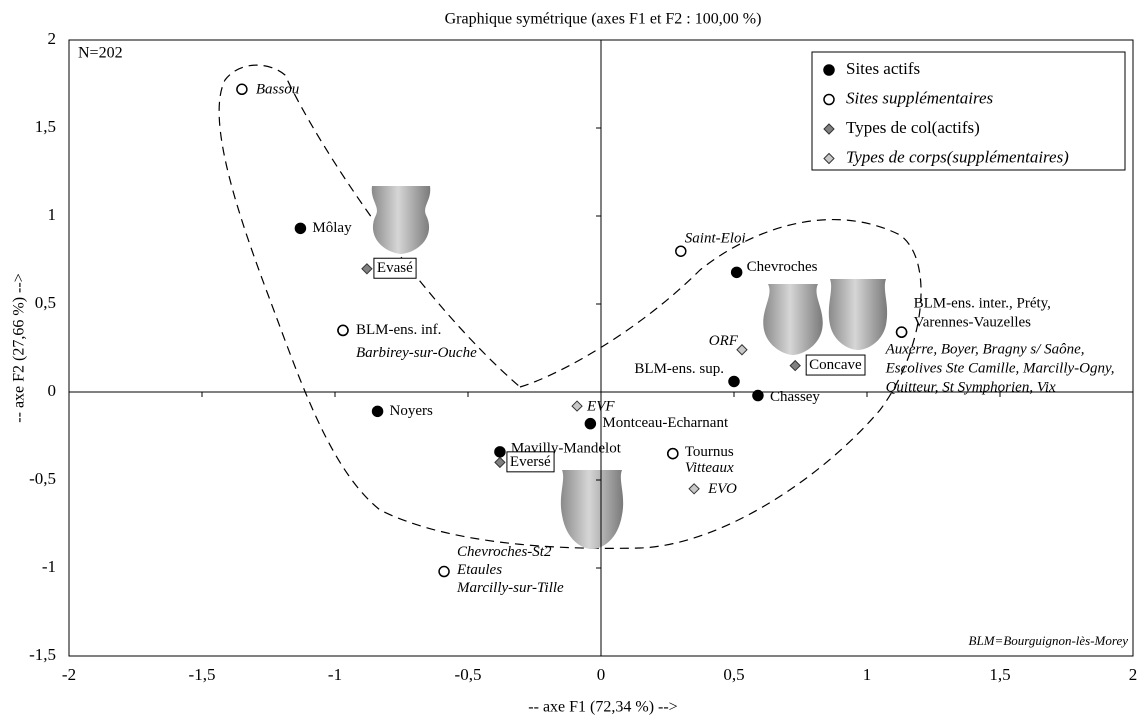 The height and width of the screenshot is (718, 1137). I want to click on point-label: ORF, so click(724, 341).